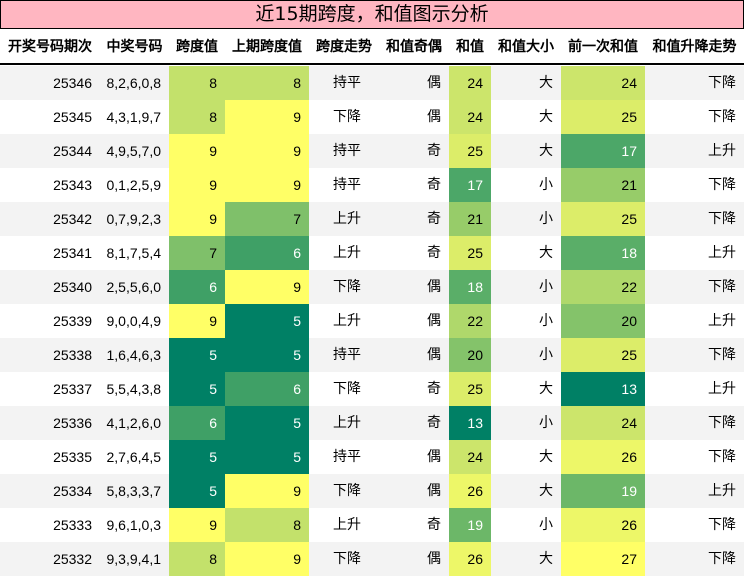  What do you see at coordinates (72, 151) in the screenshot?
I see `issue-cell: 25344` at bounding box center [72, 151].